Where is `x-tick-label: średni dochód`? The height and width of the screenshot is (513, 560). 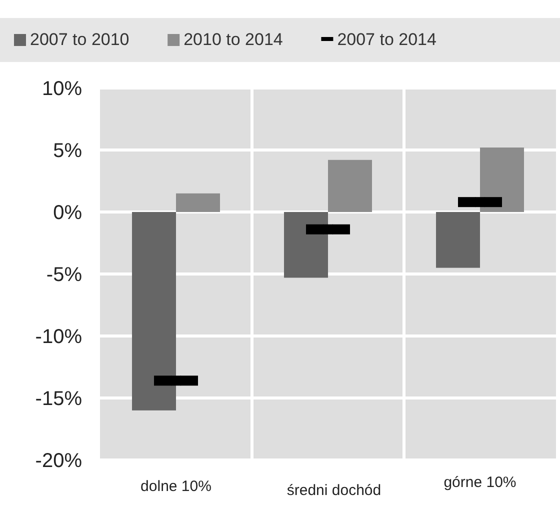 x-tick-label: średni dochód is located at coordinates (334, 490).